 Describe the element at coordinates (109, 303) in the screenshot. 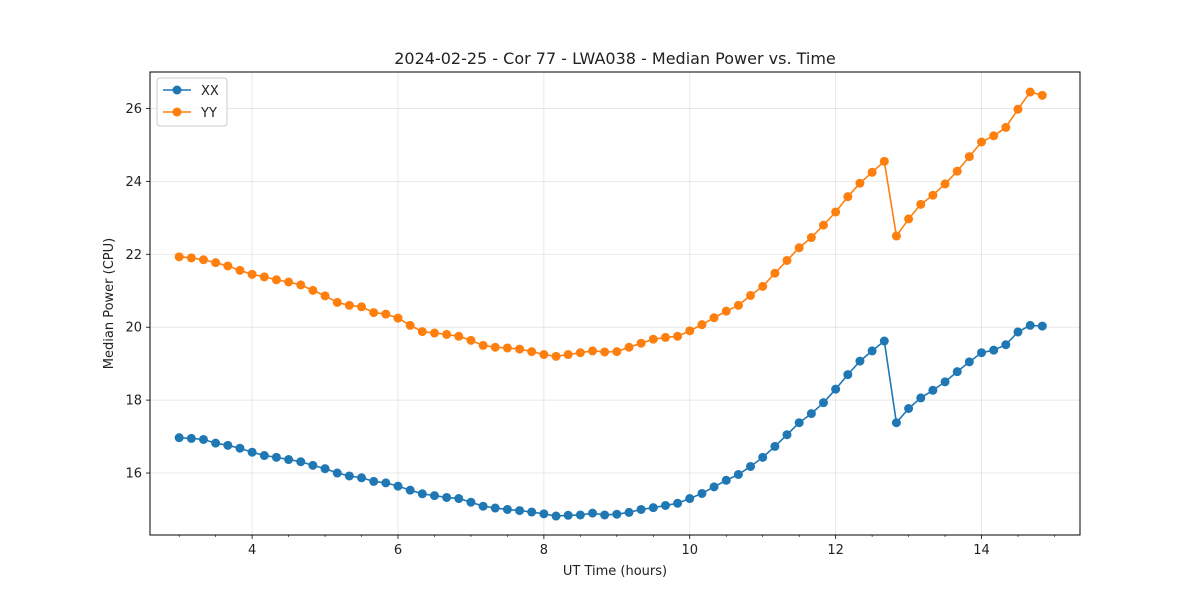

I see `y-axis-label: Median Power (CPU)` at that location.